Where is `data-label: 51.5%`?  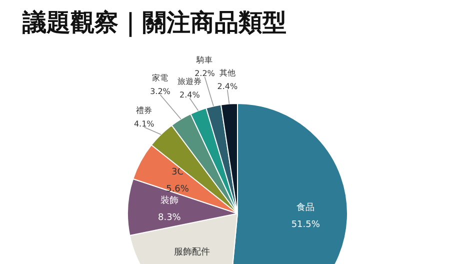 data-label: 51.5% is located at coordinates (305, 225).